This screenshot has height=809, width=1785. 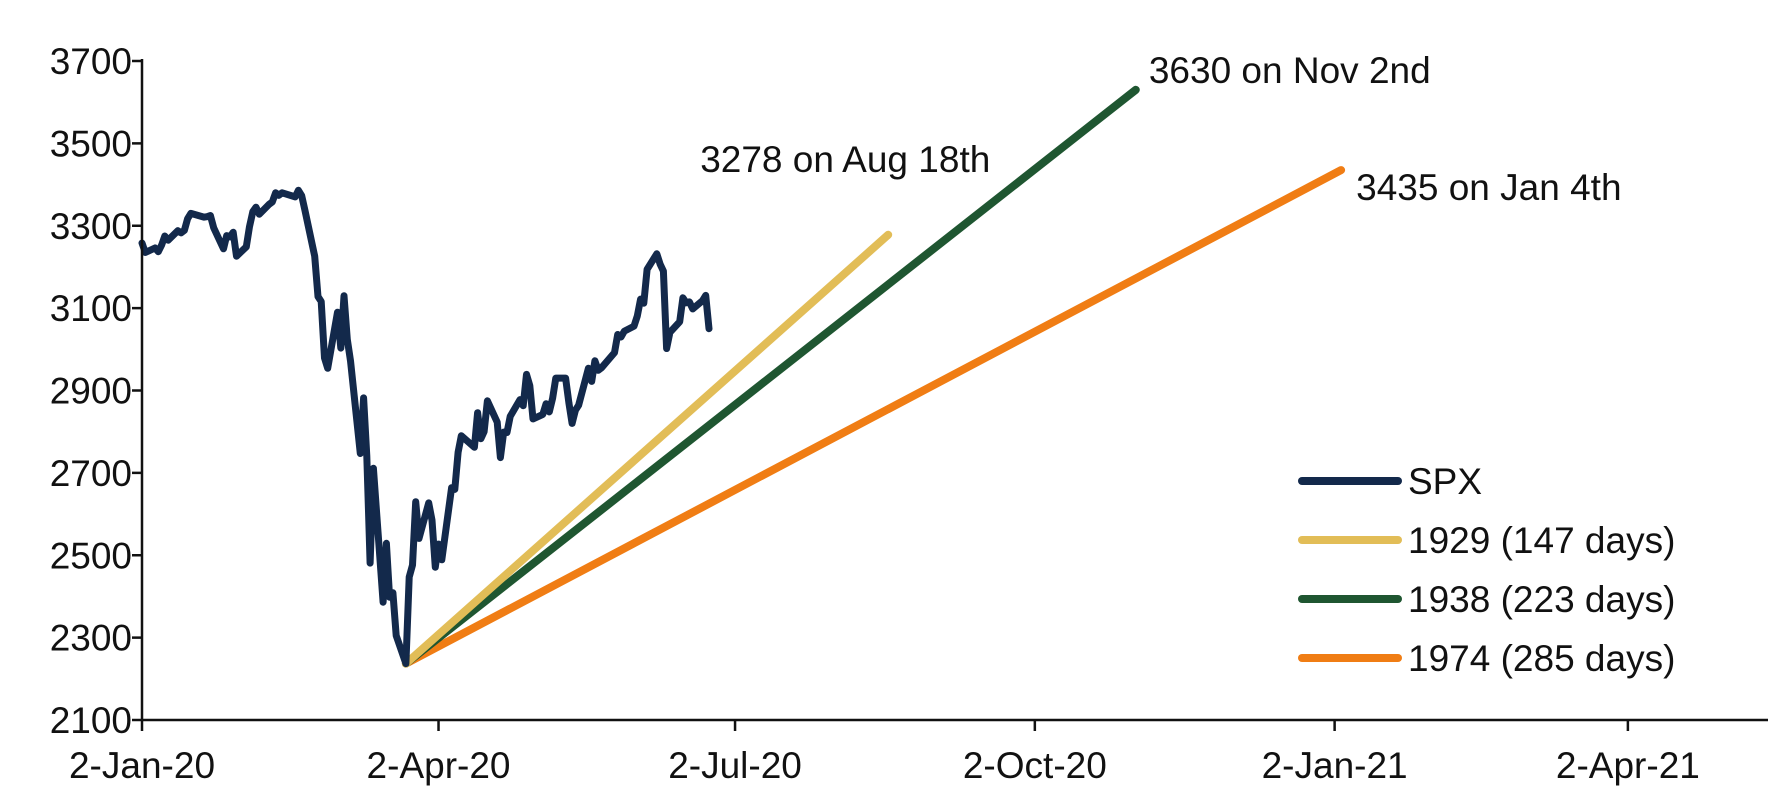 What do you see at coordinates (1445, 481) in the screenshot?
I see `legend-label: SPX` at bounding box center [1445, 481].